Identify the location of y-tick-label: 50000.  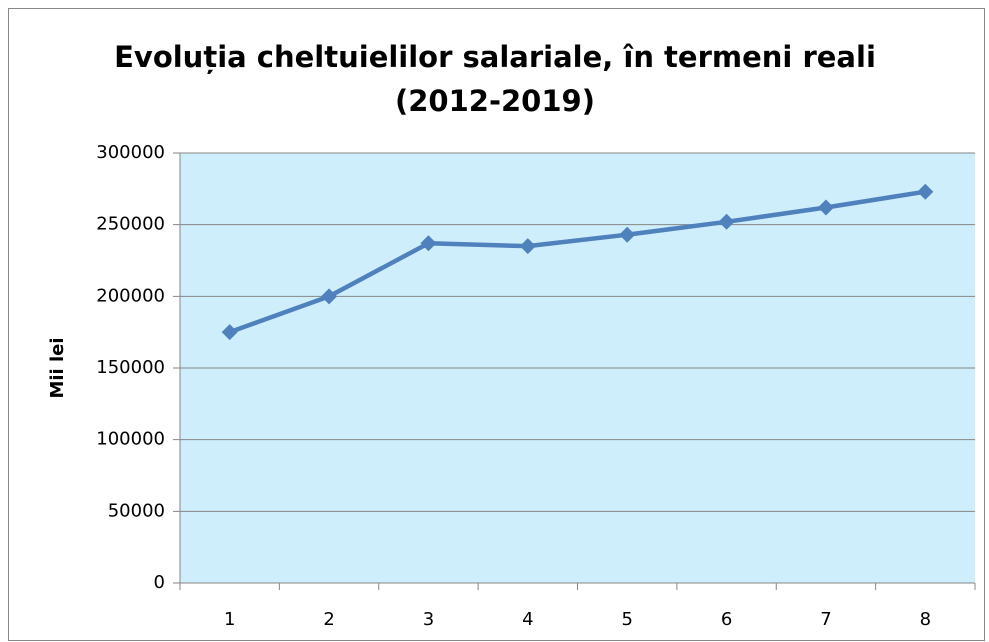
(136, 510).